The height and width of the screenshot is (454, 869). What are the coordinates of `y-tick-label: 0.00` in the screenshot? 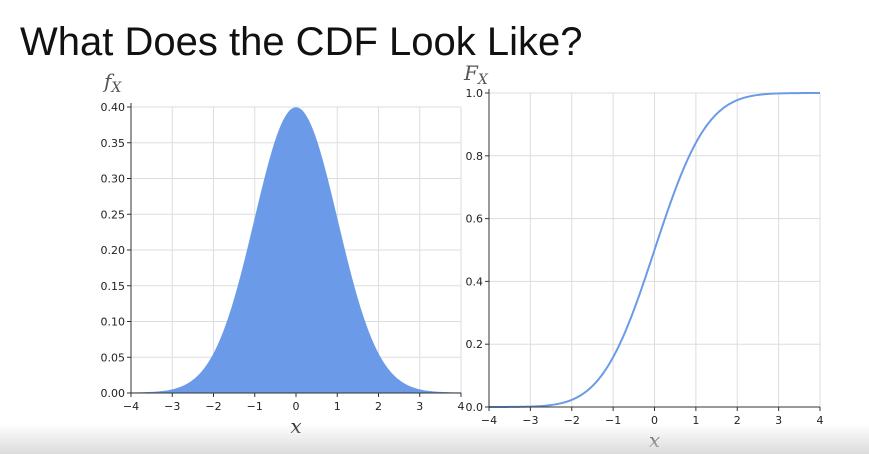 It's located at (113, 393).